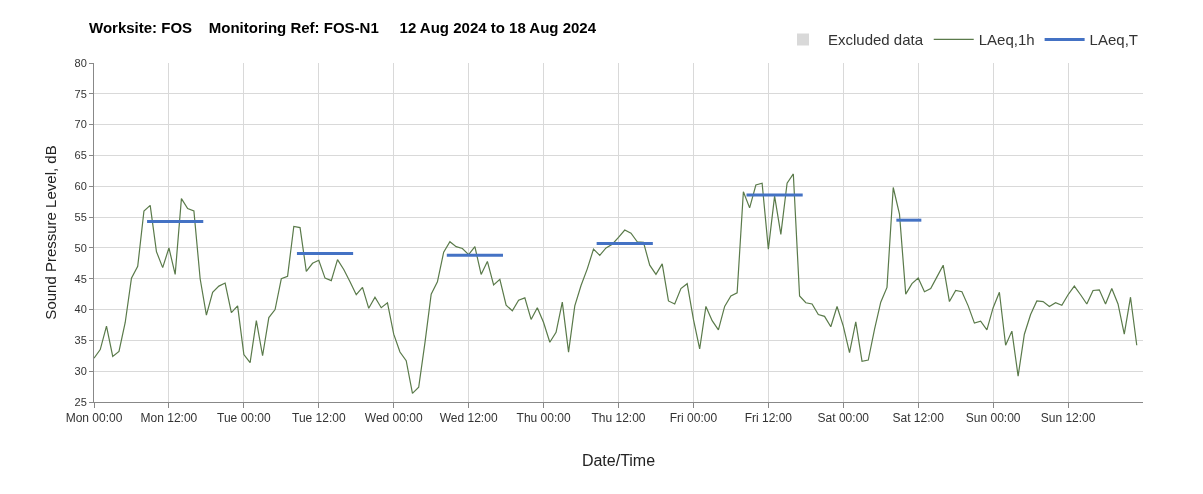  Describe the element at coordinates (80, 124) in the screenshot. I see `y-tick-label: 70` at that location.